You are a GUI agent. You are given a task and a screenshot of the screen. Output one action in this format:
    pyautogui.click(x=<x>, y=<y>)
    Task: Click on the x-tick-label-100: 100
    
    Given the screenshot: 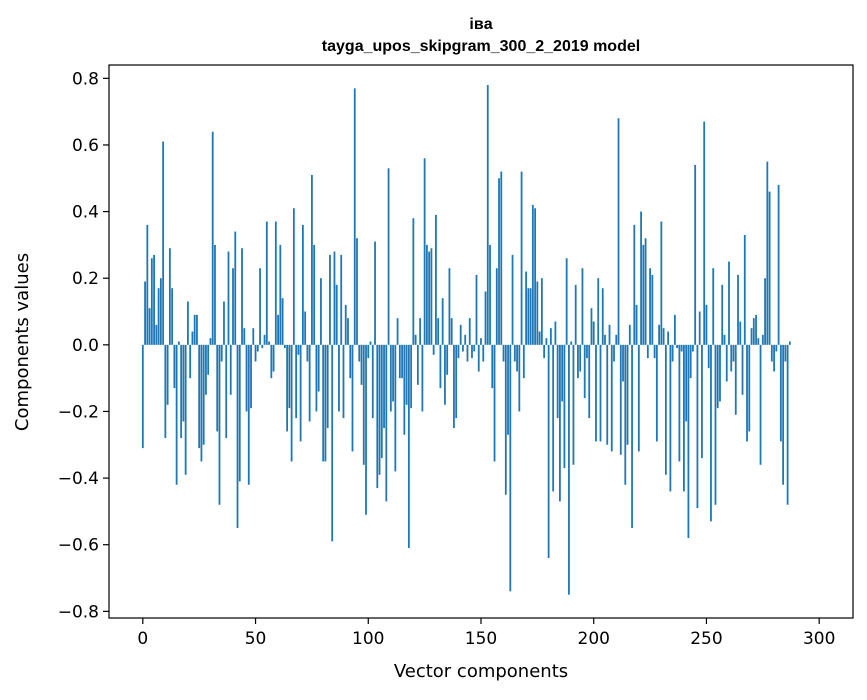 What is the action you would take?
    pyautogui.click(x=368, y=639)
    